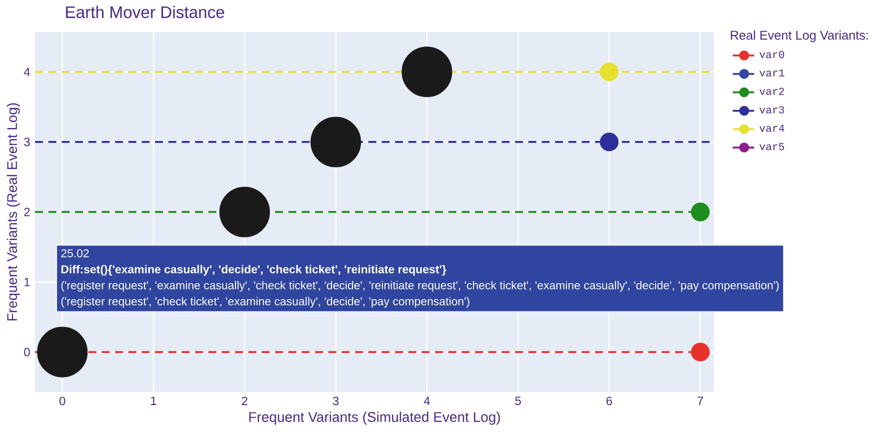 The height and width of the screenshot is (438, 888). I want to click on y-tick-label: 2, so click(27, 212).